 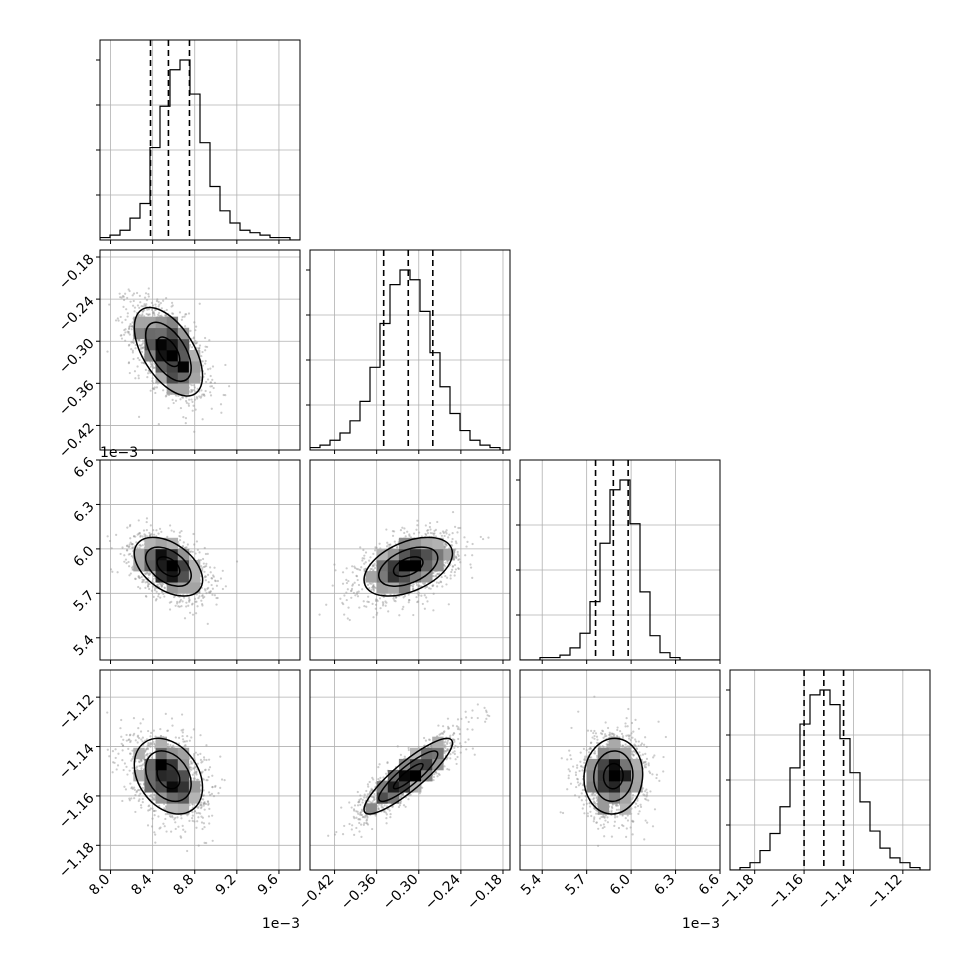 I want to click on contour-level, so click(x=408, y=566).